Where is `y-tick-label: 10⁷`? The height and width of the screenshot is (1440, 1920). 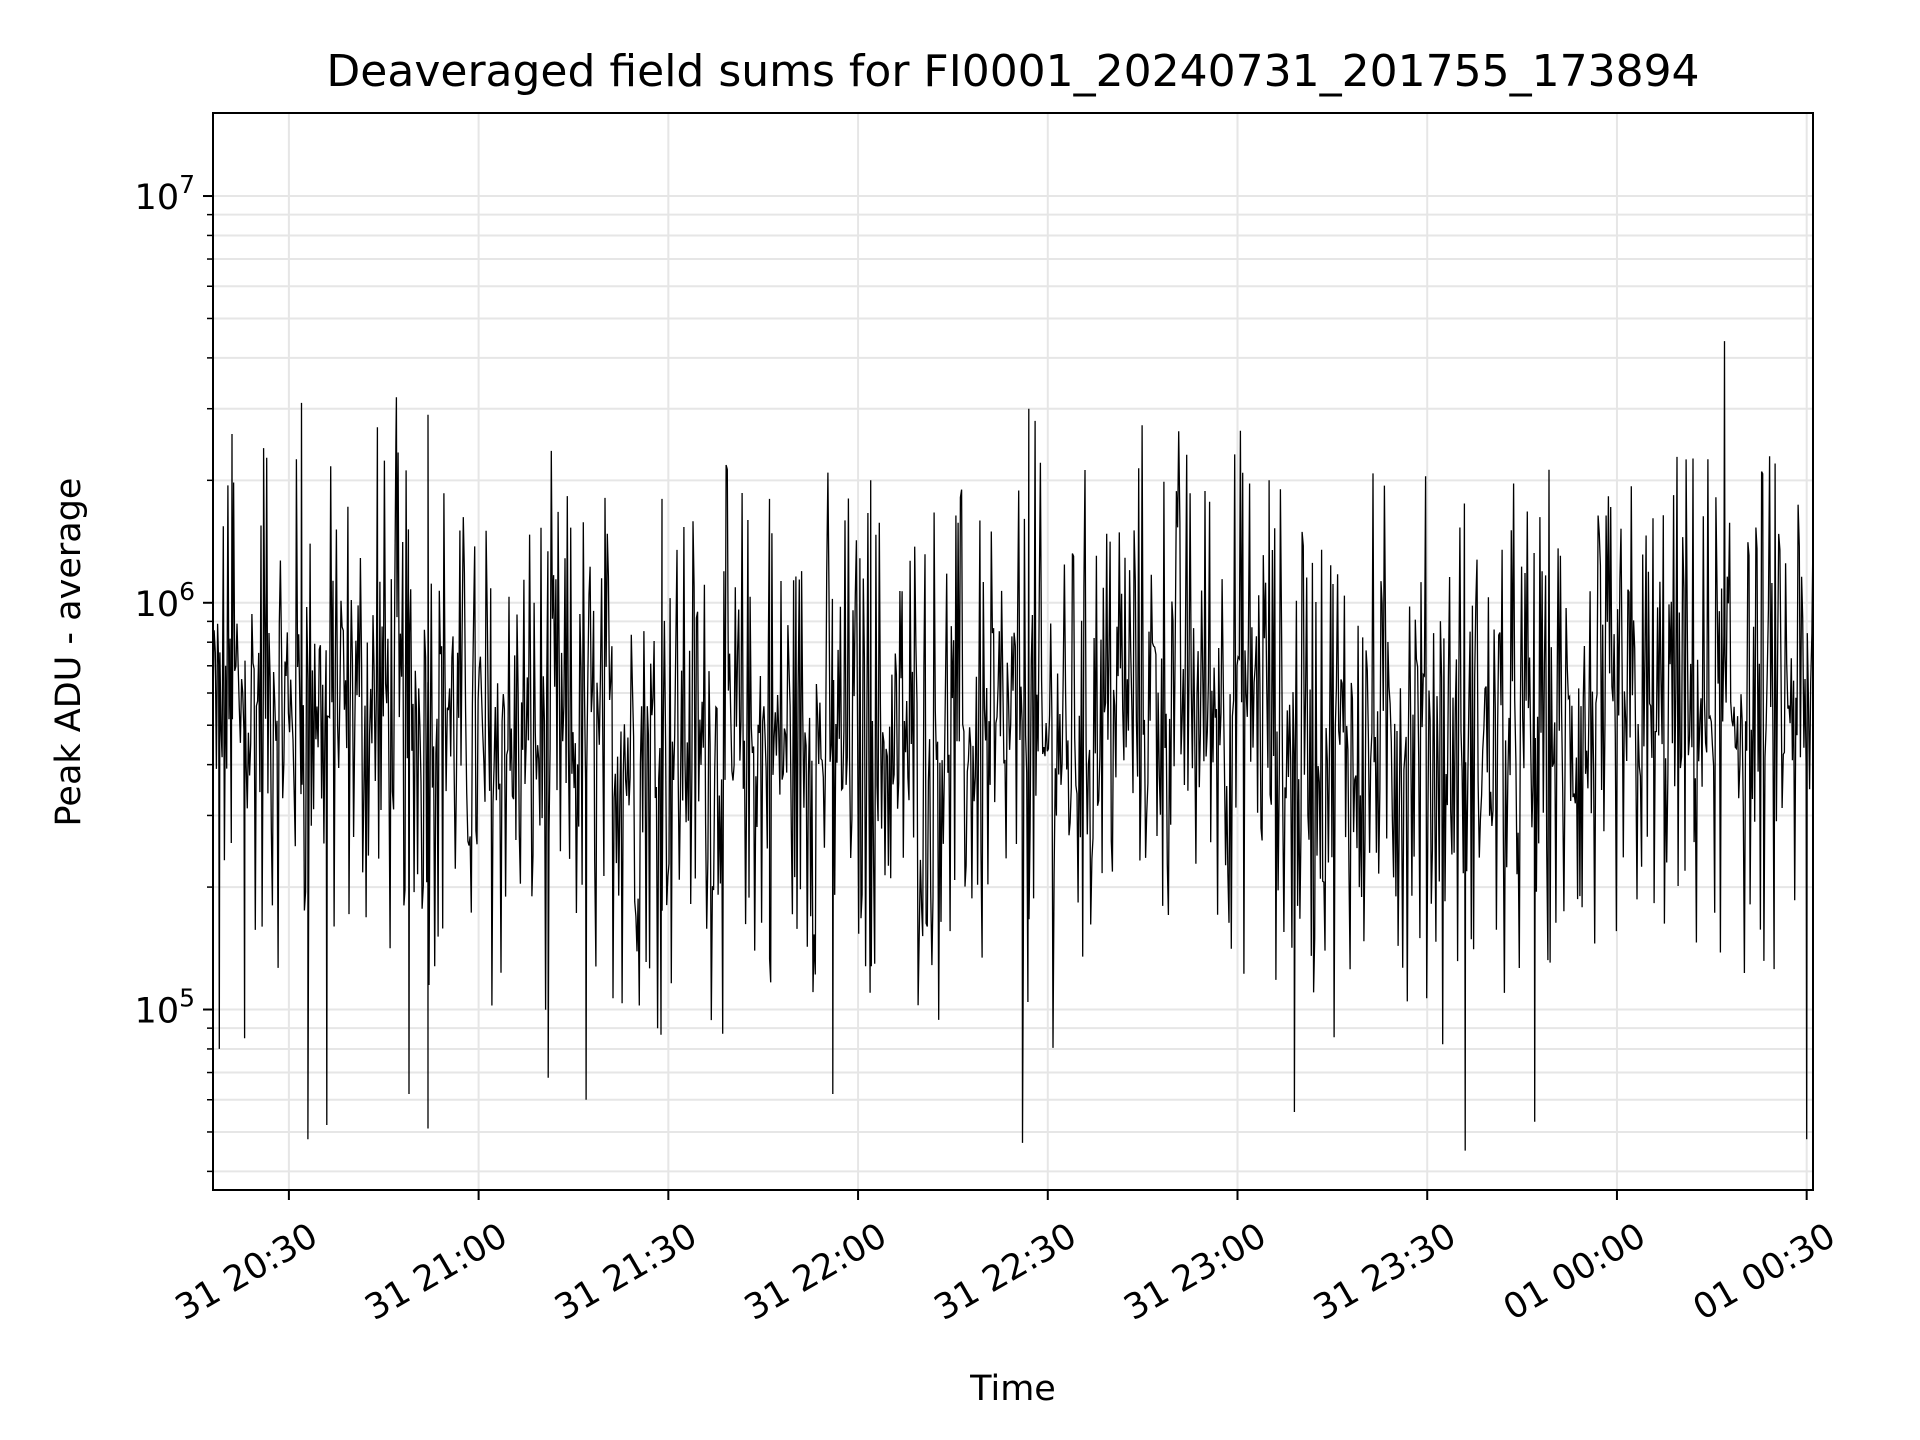
y-tick-label: 10⁷ is located at coordinates (165, 194).